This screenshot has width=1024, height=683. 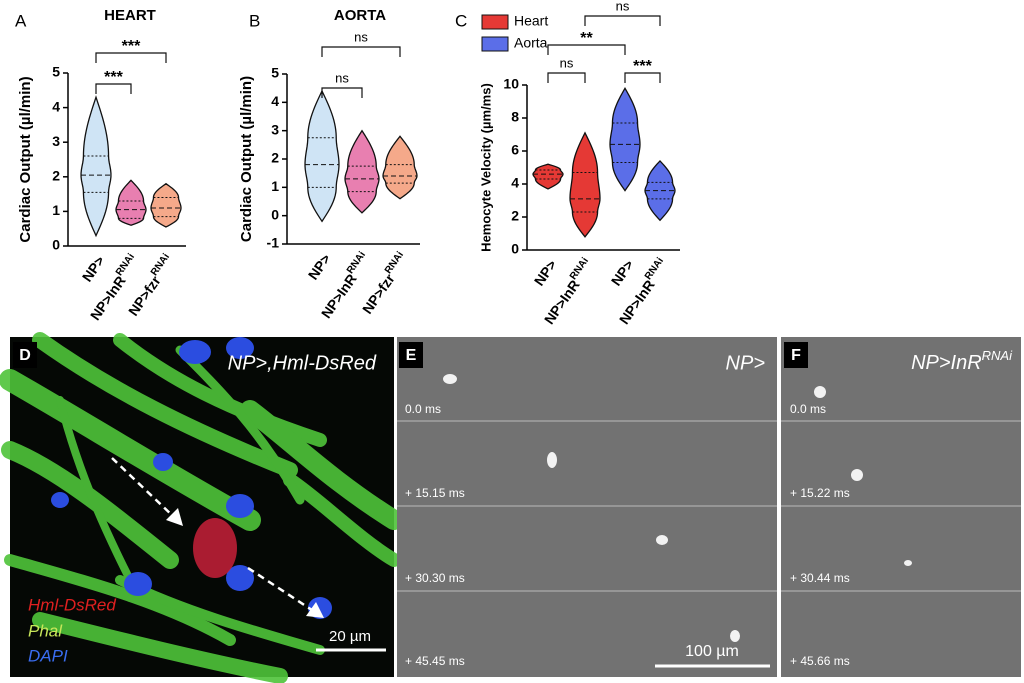 What do you see at coordinates (435, 493) in the screenshot?
I see `time-label: + 15.15 ms` at bounding box center [435, 493].